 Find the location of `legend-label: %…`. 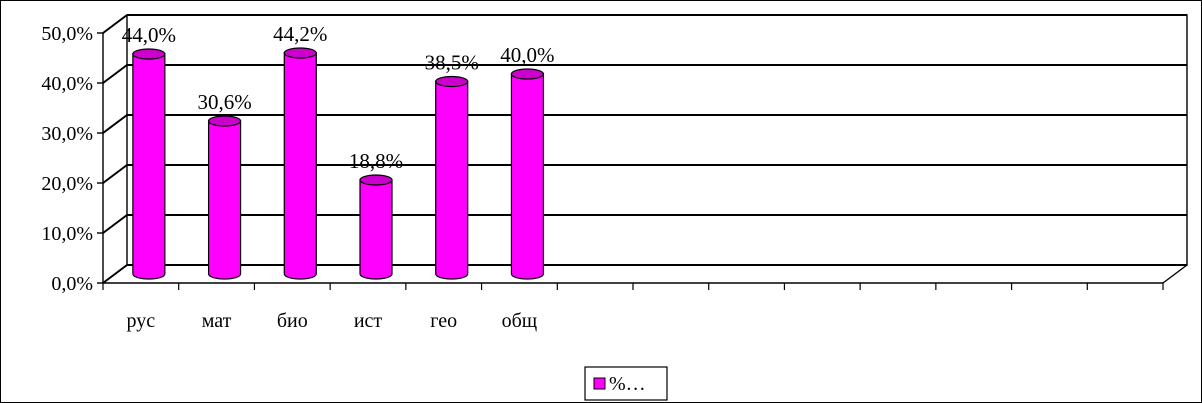

legend-label: %… is located at coordinates (627, 384).